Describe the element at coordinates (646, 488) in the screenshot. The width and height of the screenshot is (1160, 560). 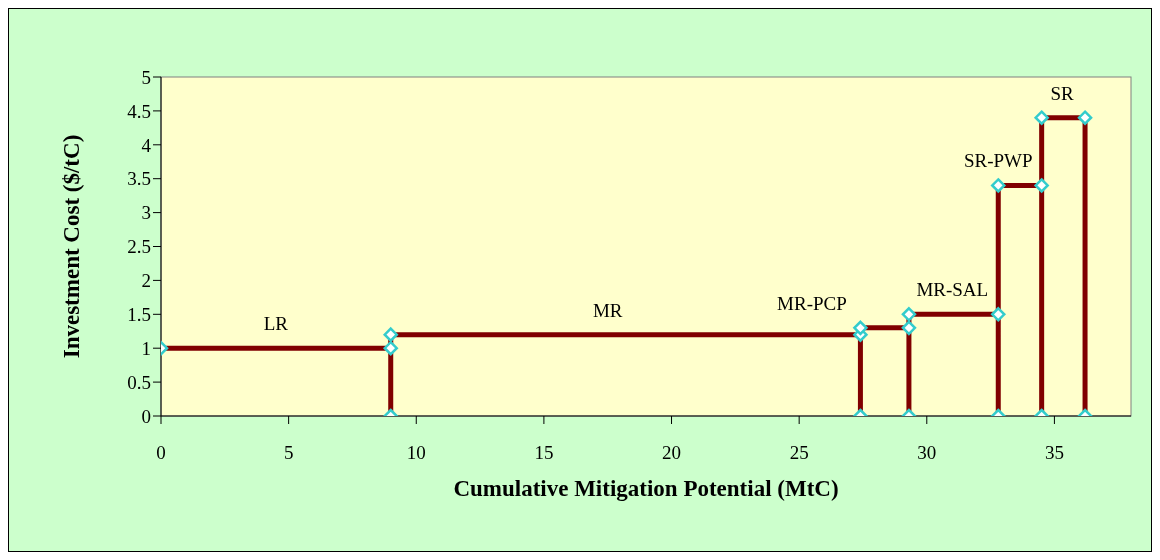
I see `x-axis-title: Cumulative Mitigation Potential (MtC)` at that location.